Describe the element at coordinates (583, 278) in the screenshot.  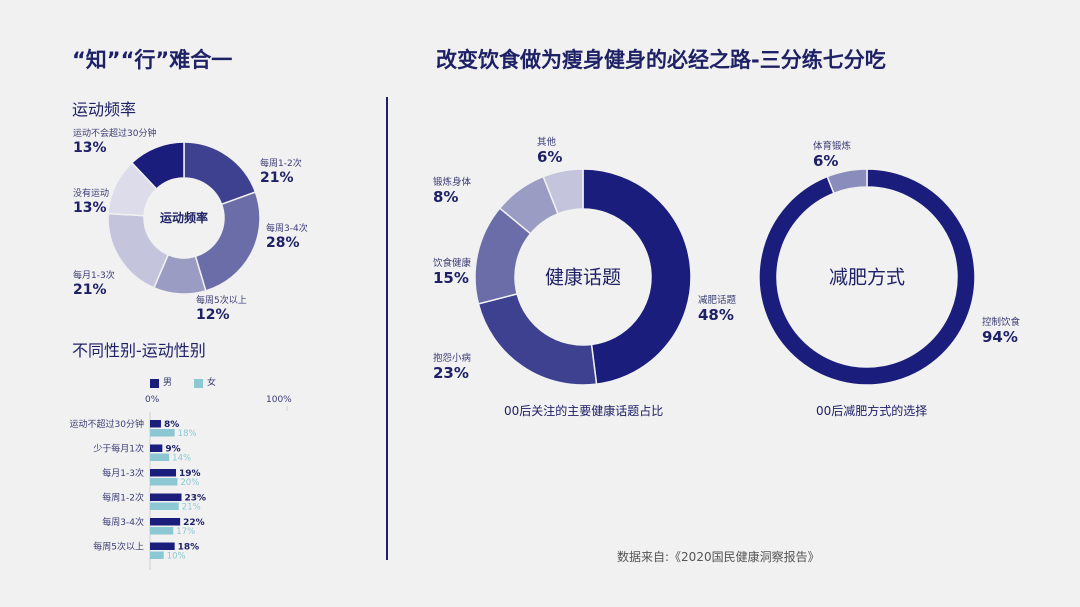
I see `donut-center-label-2: 健康话题` at that location.